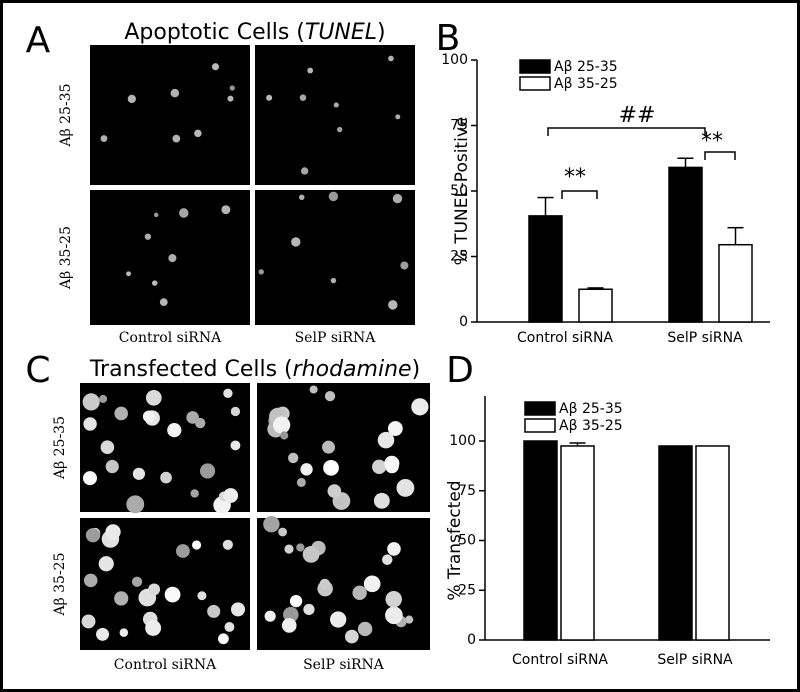 The image size is (800, 692). What do you see at coordinates (352, 369) in the screenshot?
I see `title-italic: rhodamine` at bounding box center [352, 369].